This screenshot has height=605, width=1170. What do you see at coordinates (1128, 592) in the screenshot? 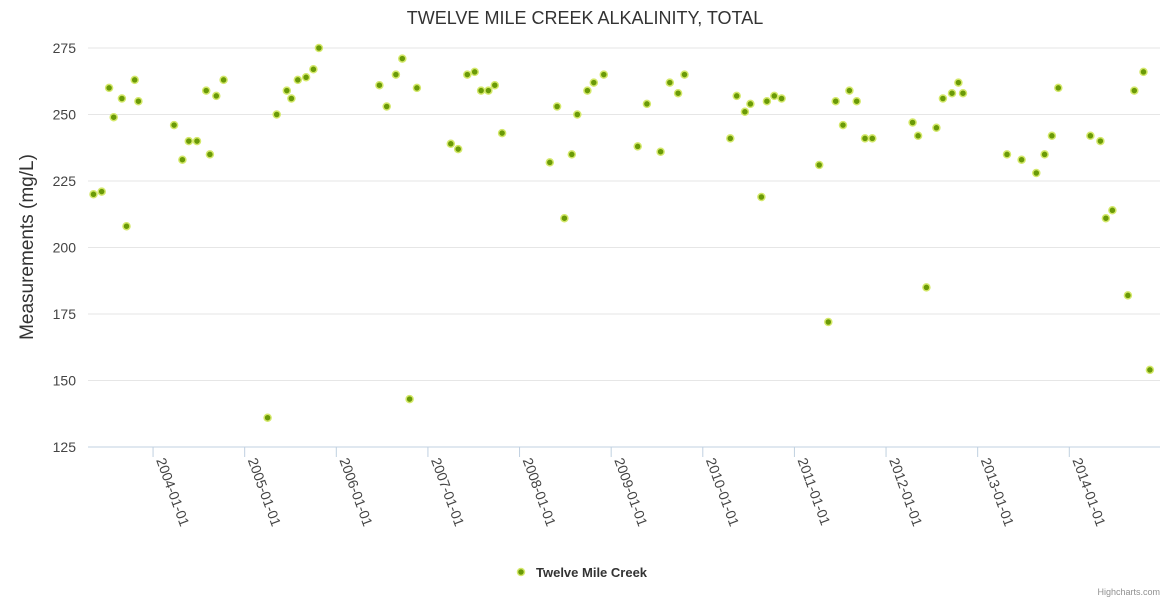
I see `credits-link: Highcharts.com` at bounding box center [1128, 592].